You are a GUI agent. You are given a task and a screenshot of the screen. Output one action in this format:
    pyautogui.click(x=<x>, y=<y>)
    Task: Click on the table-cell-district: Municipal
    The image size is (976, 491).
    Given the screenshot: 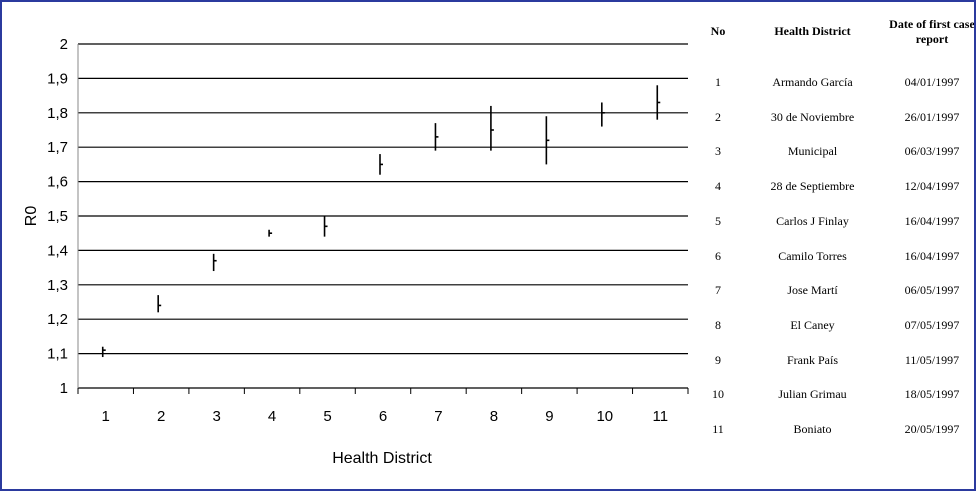 What is the action you would take?
    pyautogui.click(x=812, y=151)
    